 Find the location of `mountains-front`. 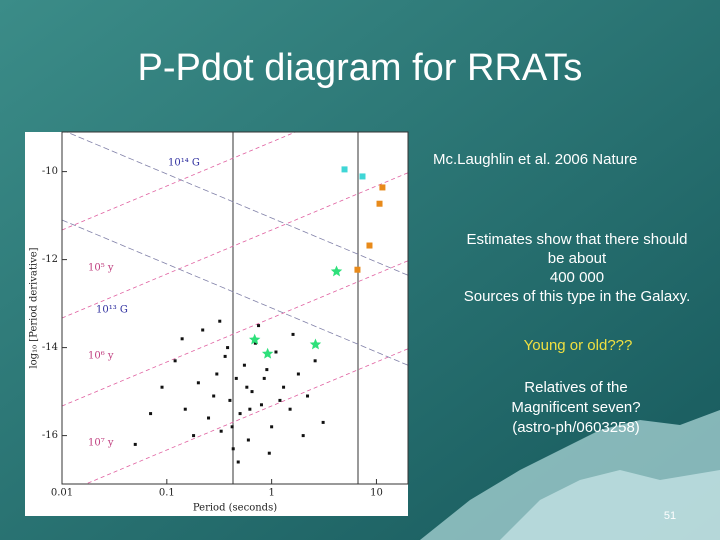

mountains-front is located at coordinates (610, 505).